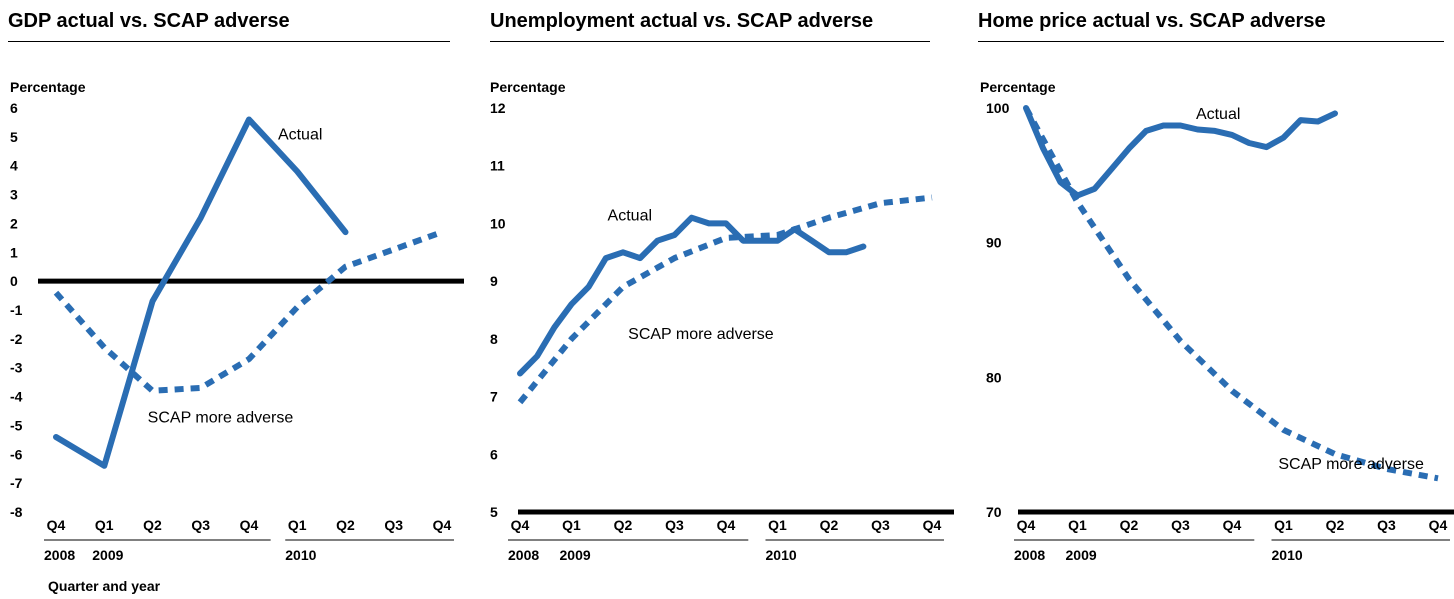 This screenshot has width=1454, height=599. Describe the element at coordinates (59, 555) in the screenshot. I see `gdp-year-label: 2008` at that location.